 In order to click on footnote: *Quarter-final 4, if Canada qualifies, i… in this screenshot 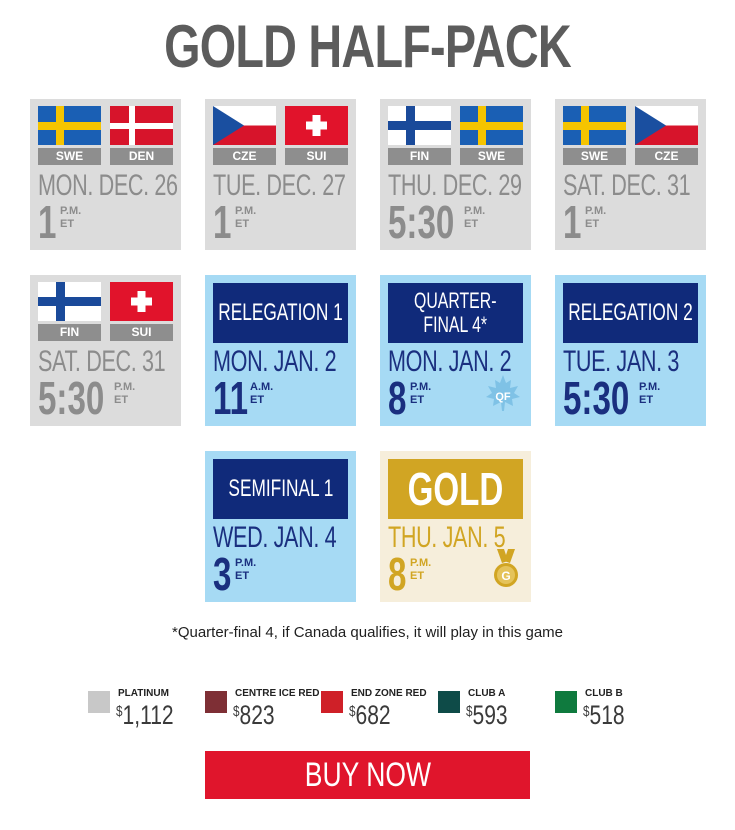, I will do `click(367, 632)`.